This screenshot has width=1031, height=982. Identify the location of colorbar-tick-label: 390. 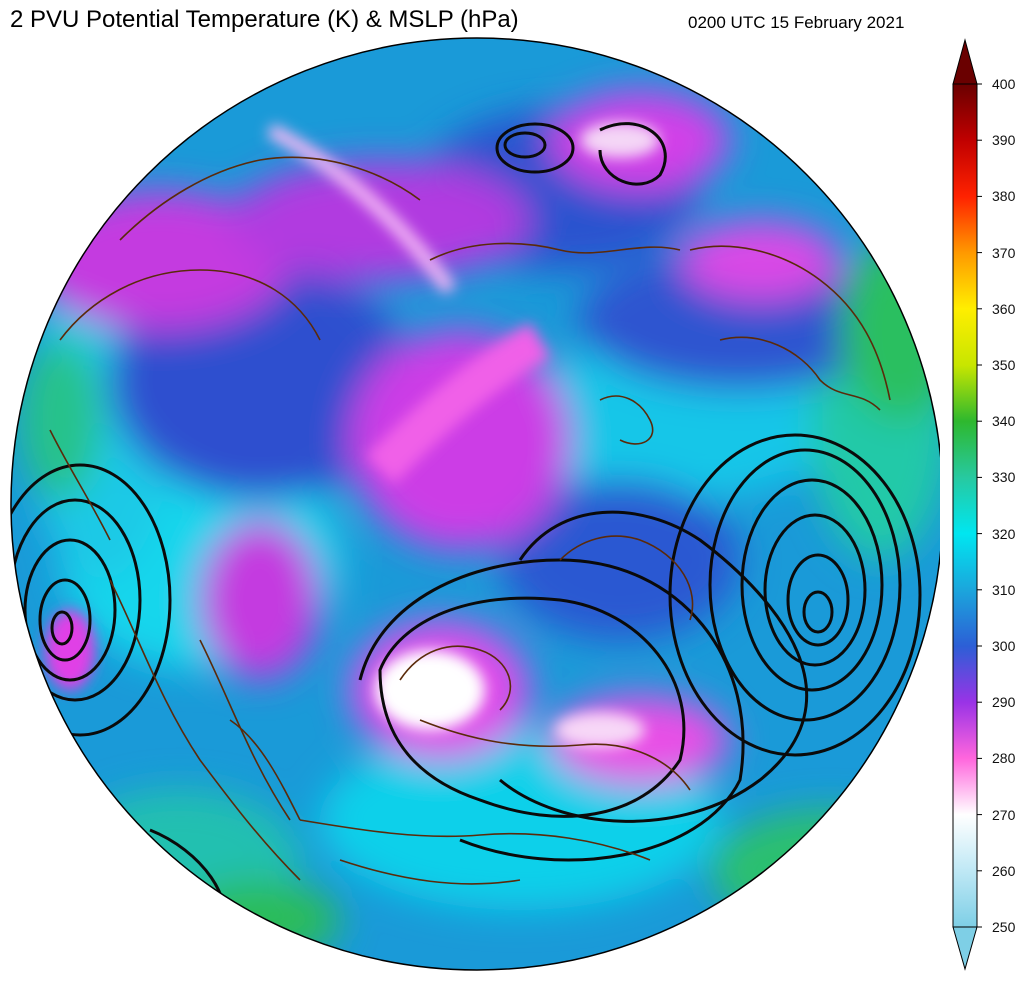
(1004, 140).